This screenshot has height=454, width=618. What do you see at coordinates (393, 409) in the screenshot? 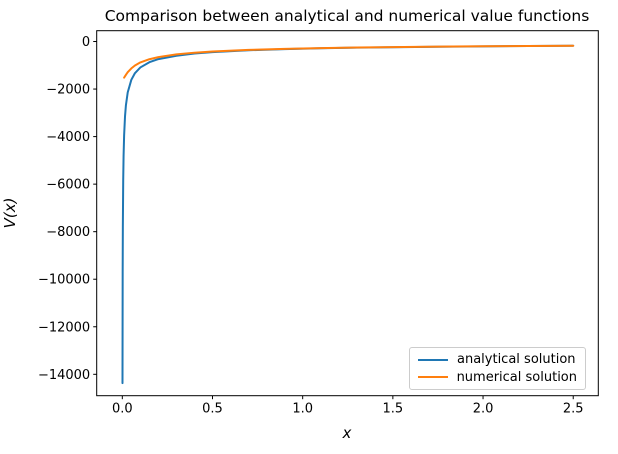
I see `x-tick-label: 1.5` at bounding box center [393, 409].